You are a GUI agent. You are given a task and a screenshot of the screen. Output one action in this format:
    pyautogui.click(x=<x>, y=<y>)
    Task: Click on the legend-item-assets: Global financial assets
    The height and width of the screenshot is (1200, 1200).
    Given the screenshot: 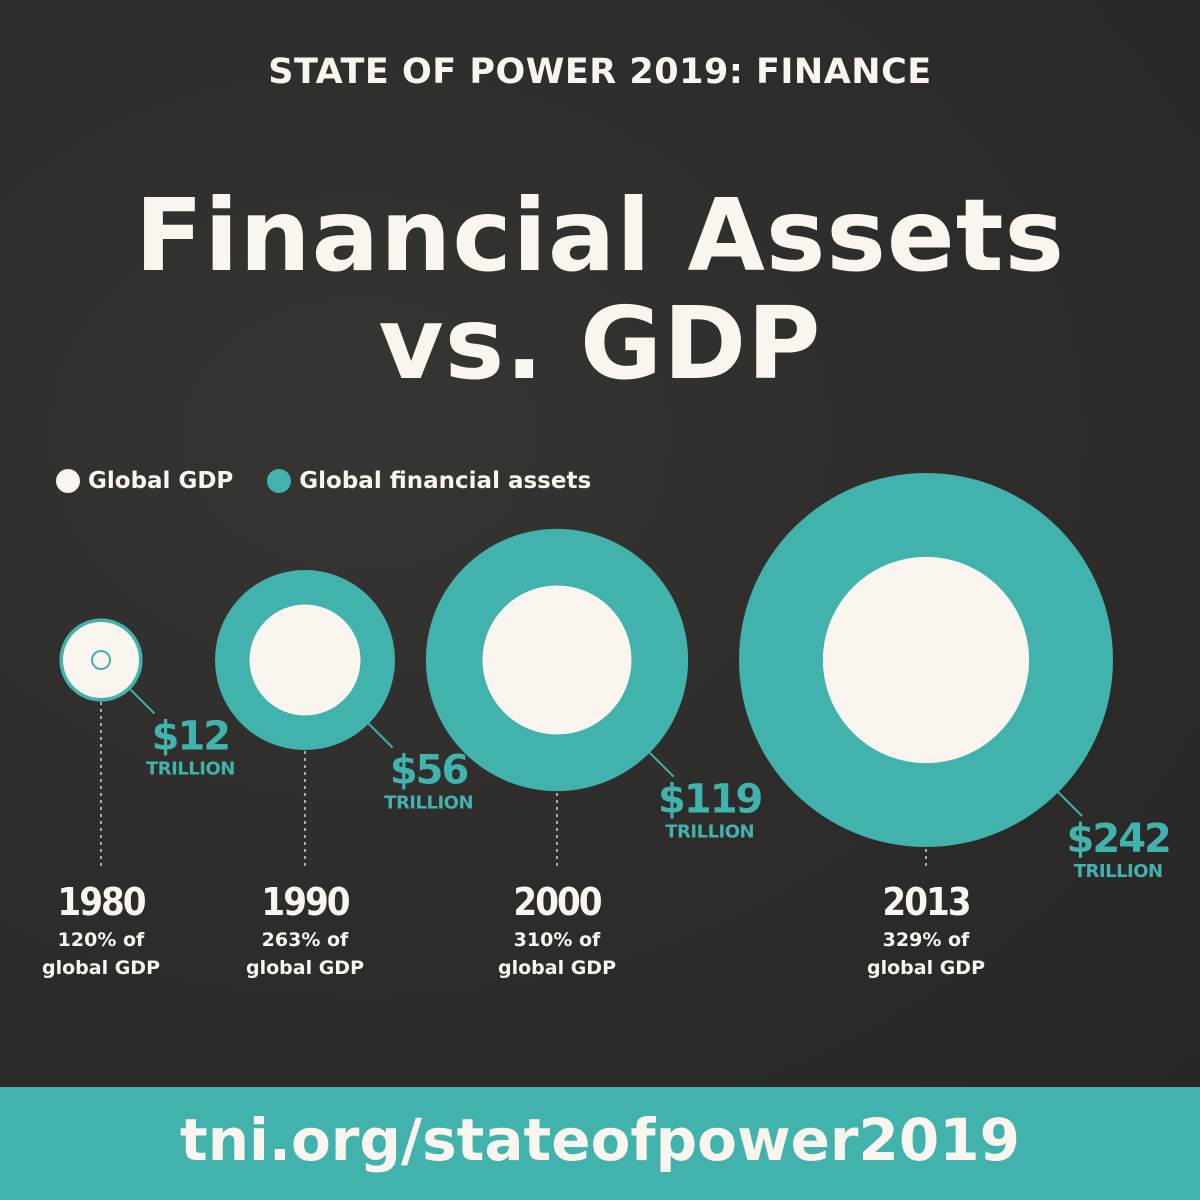 What is the action you would take?
    pyautogui.click(x=429, y=481)
    